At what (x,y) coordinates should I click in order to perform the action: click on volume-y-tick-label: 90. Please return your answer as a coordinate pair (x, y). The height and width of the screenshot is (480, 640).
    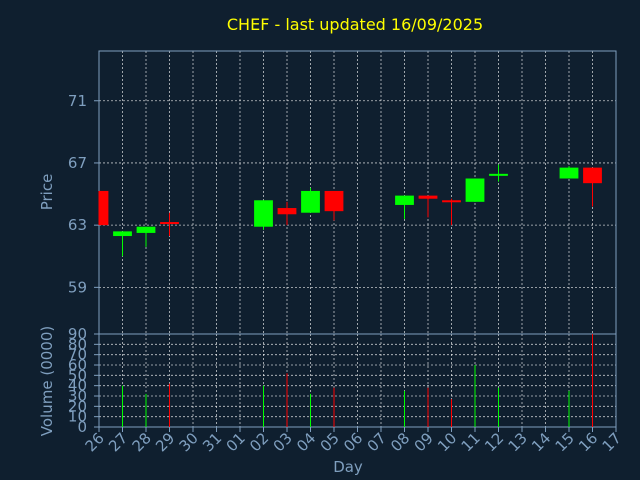
    Looking at the image, I should click on (77, 334).